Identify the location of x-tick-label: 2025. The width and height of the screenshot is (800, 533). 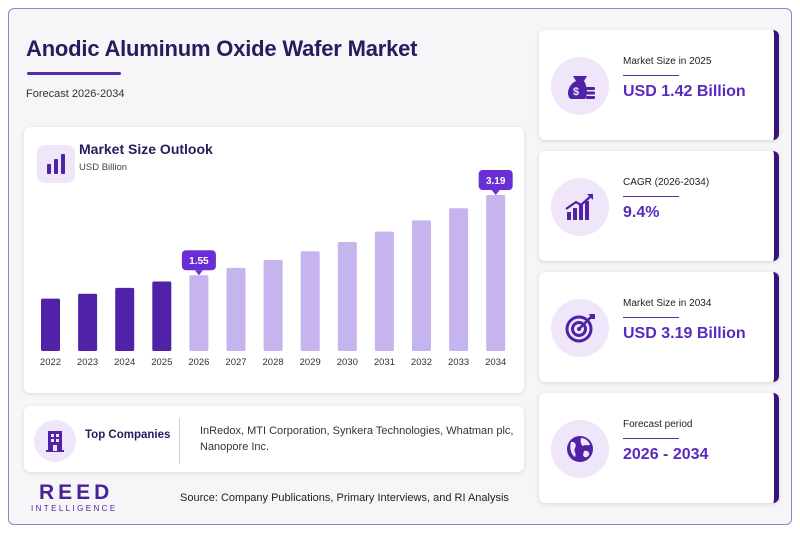
(161, 362).